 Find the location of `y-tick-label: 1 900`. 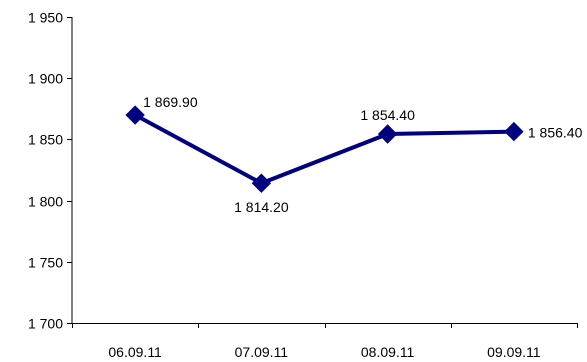

y-tick-label: 1 900 is located at coordinates (45, 79).